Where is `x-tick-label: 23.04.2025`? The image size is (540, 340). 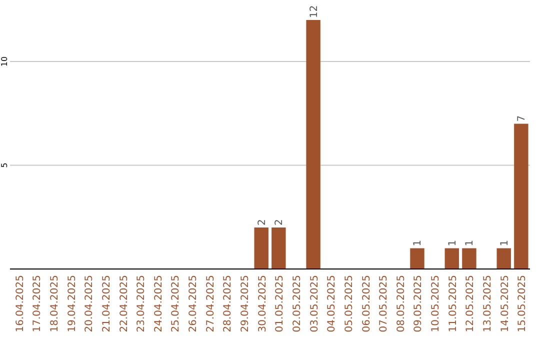 x-tick-label: 23.04.2025 is located at coordinates (142, 303).